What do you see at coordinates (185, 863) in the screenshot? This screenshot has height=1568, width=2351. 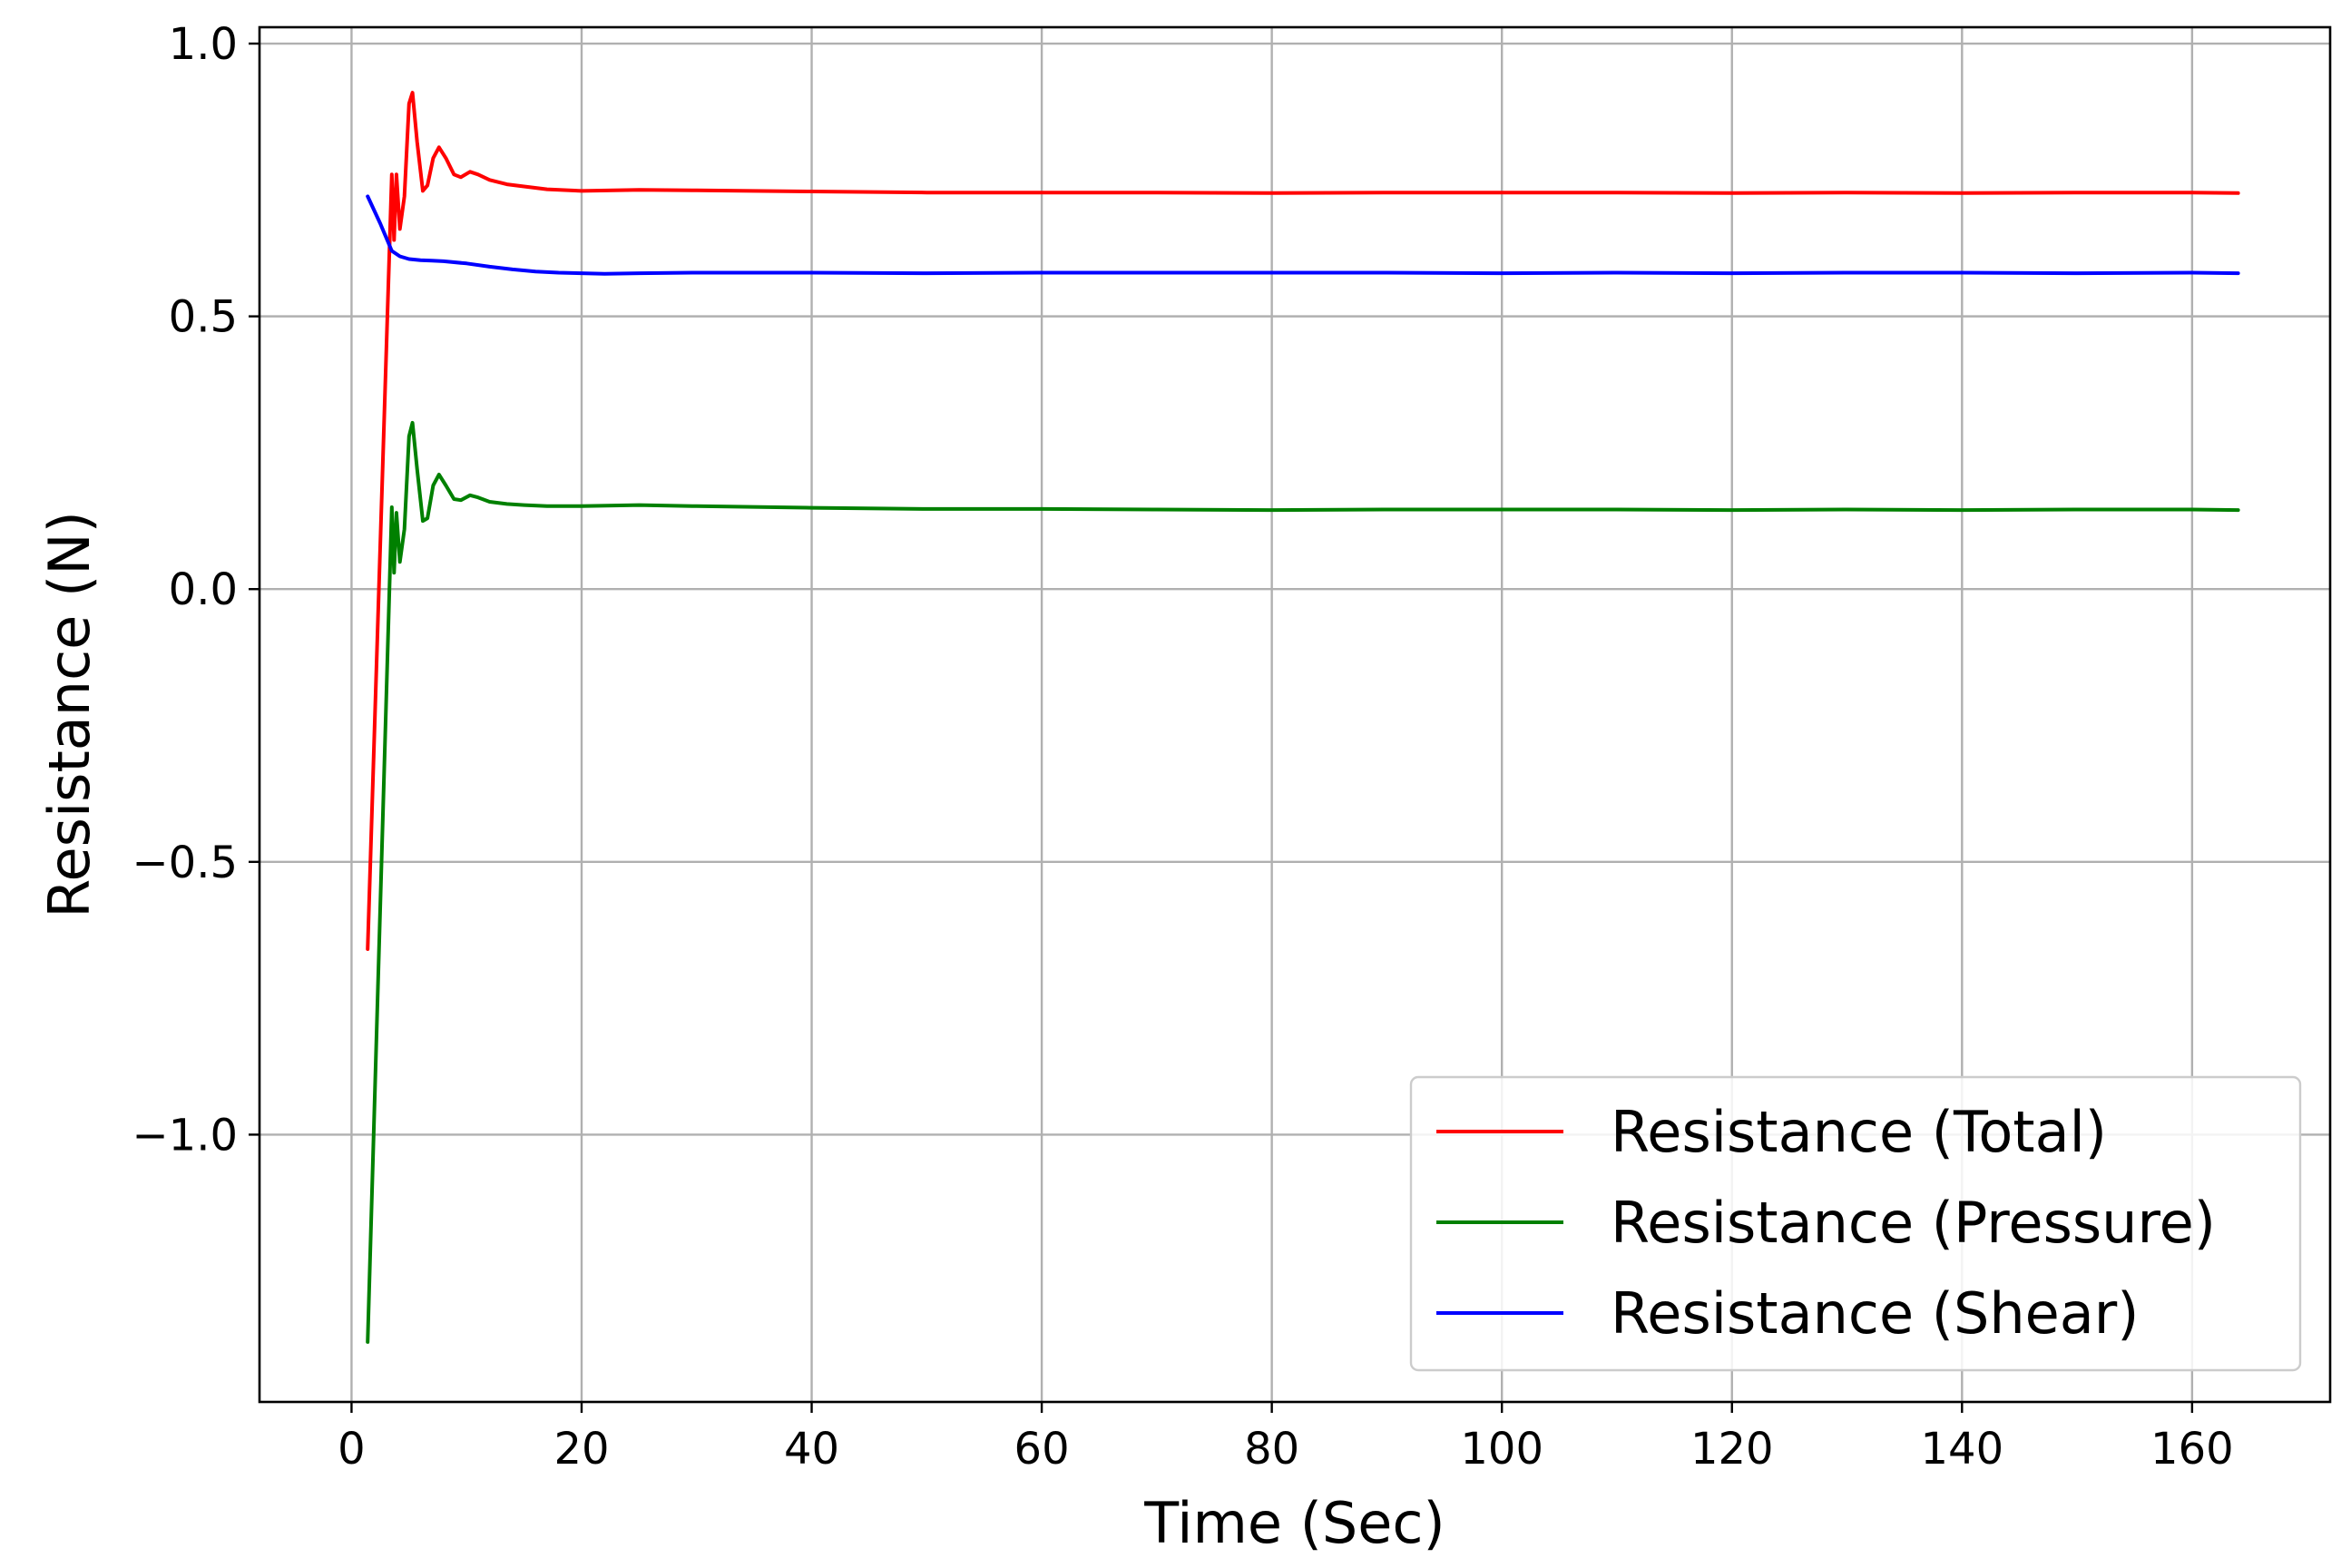 I see `y-tick-label: −0.5` at bounding box center [185, 863].